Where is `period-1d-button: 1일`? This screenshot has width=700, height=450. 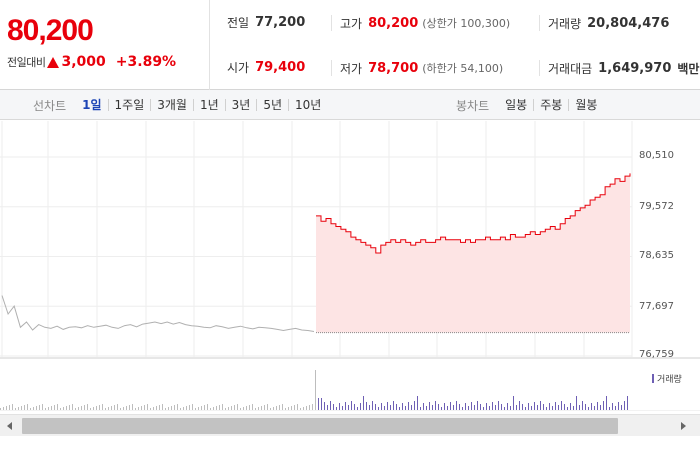
period-1d-button: 1일 is located at coordinates (92, 105).